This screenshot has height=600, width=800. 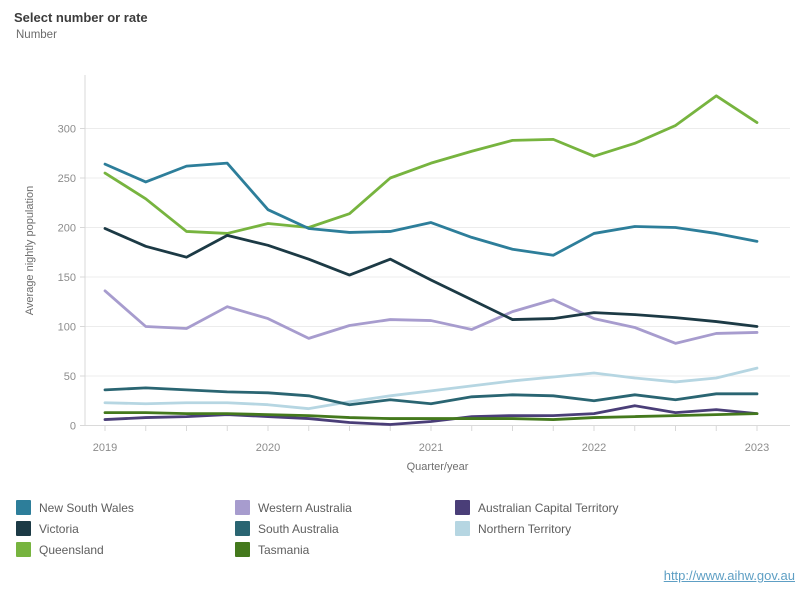 I want to click on series-line-australian-capital-territory, so click(x=431, y=415).